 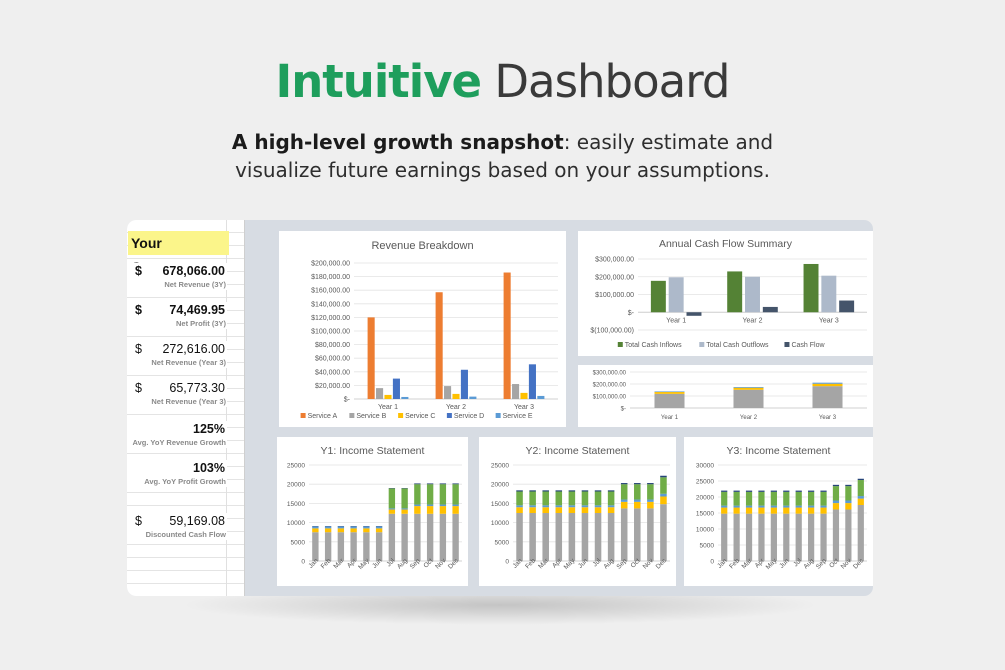 I want to click on kpi-cell: $59,169.08 Discounted Cash Flow, so click(x=177, y=526).